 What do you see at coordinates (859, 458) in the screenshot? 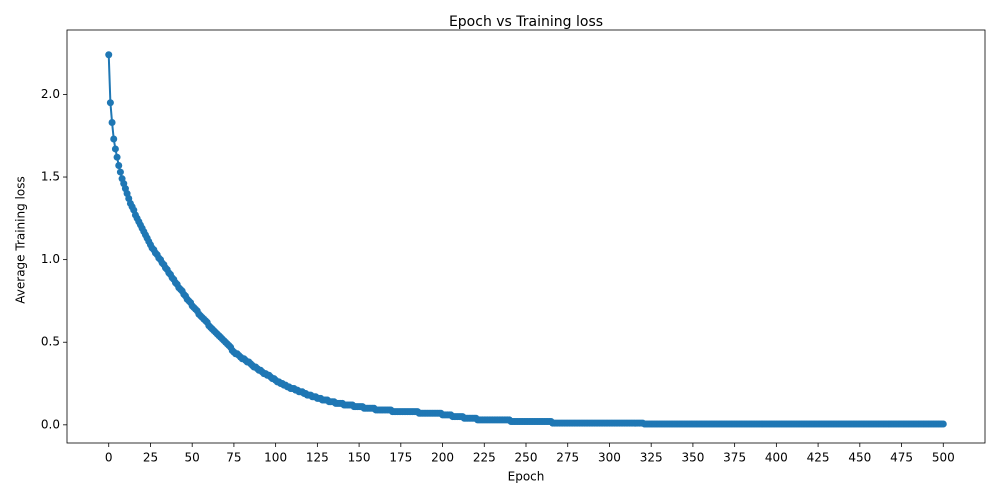
I see `x-tick-label: 450` at bounding box center [859, 458].